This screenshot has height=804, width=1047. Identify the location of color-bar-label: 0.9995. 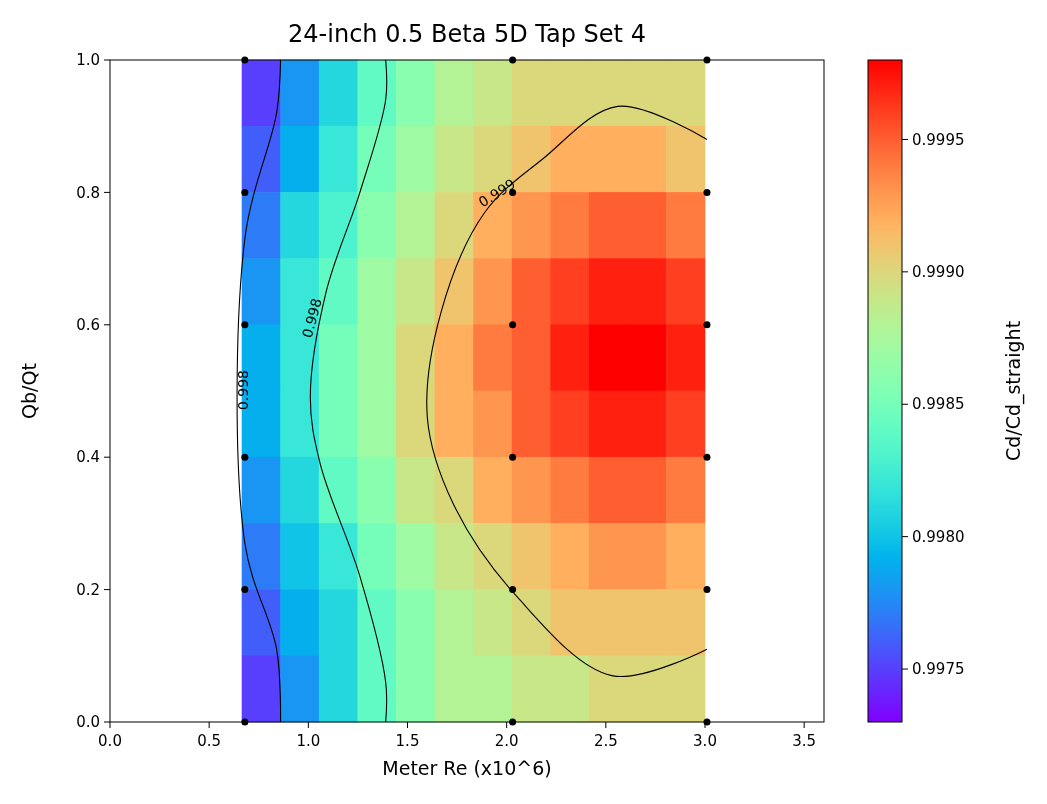
(938, 139).